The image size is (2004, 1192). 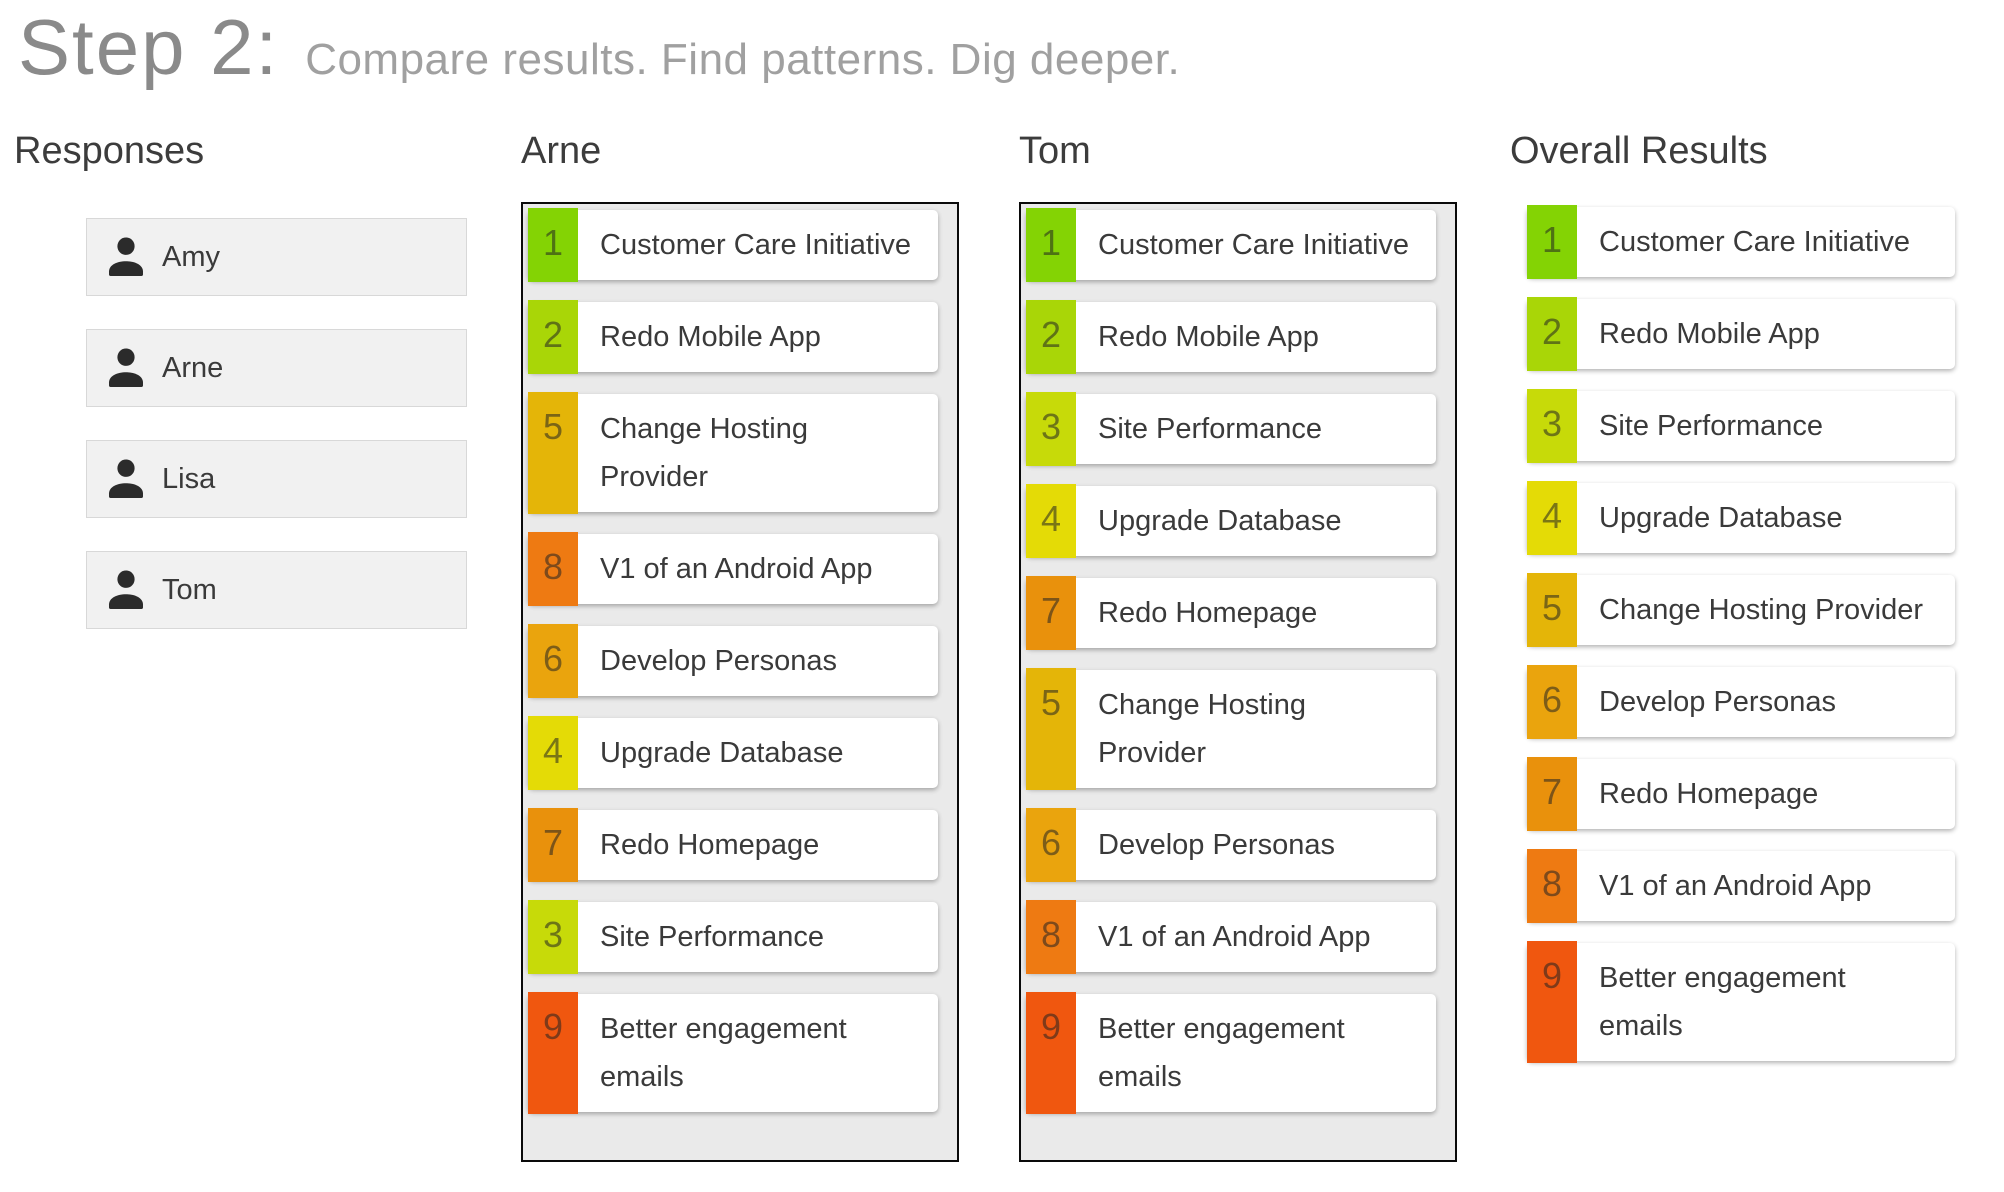 I want to click on person-icon, so click(x=126, y=257).